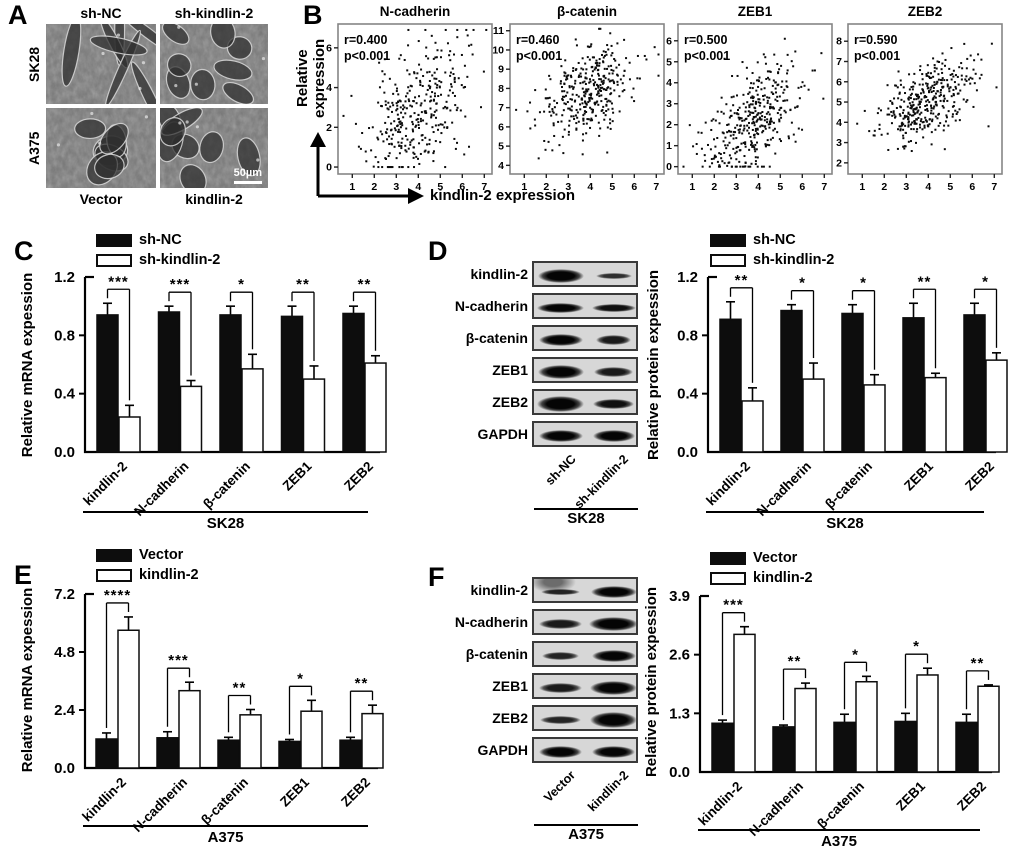 The image size is (1020, 847). What do you see at coordinates (101, 199) in the screenshot?
I see `micrograph-bottom-label-vector: Vector` at bounding box center [101, 199].